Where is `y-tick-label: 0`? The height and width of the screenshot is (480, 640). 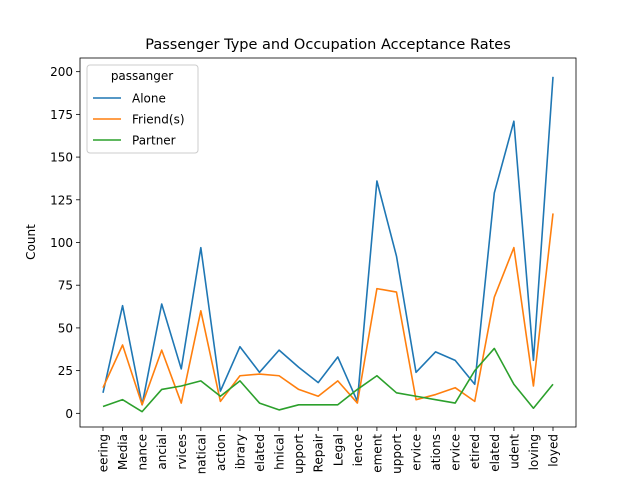
y-tick-label: 0 is located at coordinates (69, 414).